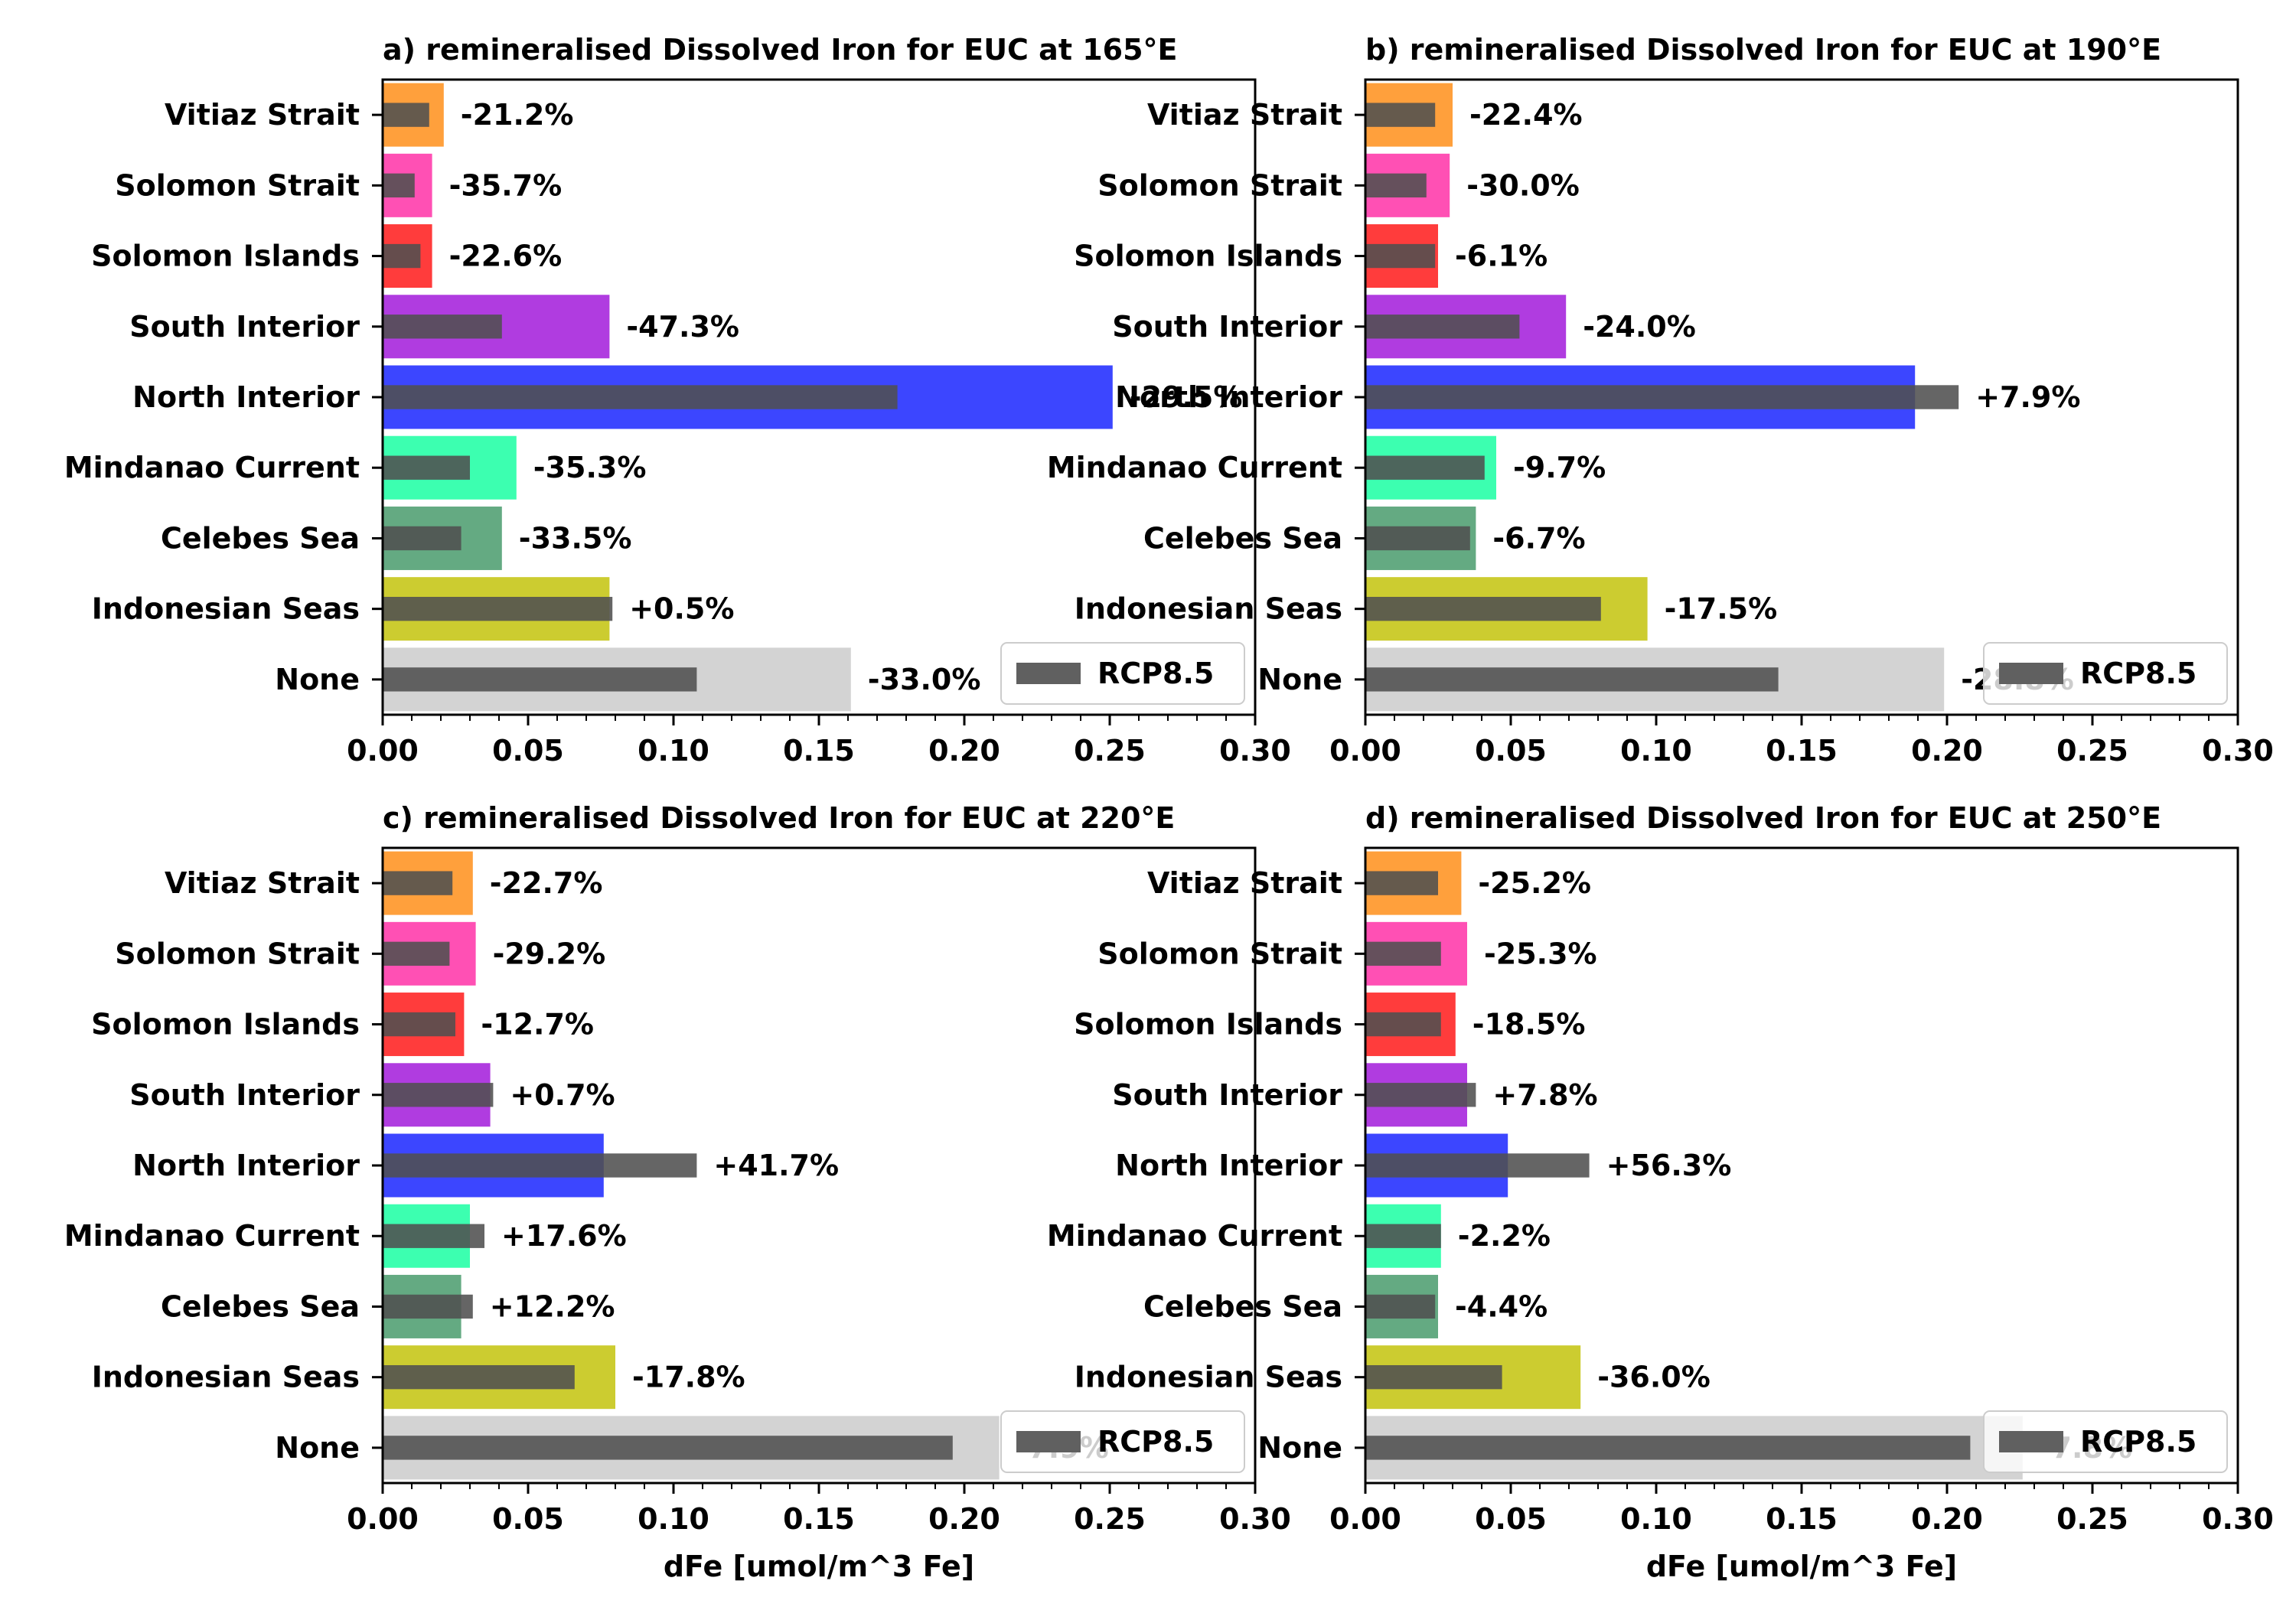  Describe the element at coordinates (1540, 953) in the screenshot. I see `change-label: -25.3%` at that location.